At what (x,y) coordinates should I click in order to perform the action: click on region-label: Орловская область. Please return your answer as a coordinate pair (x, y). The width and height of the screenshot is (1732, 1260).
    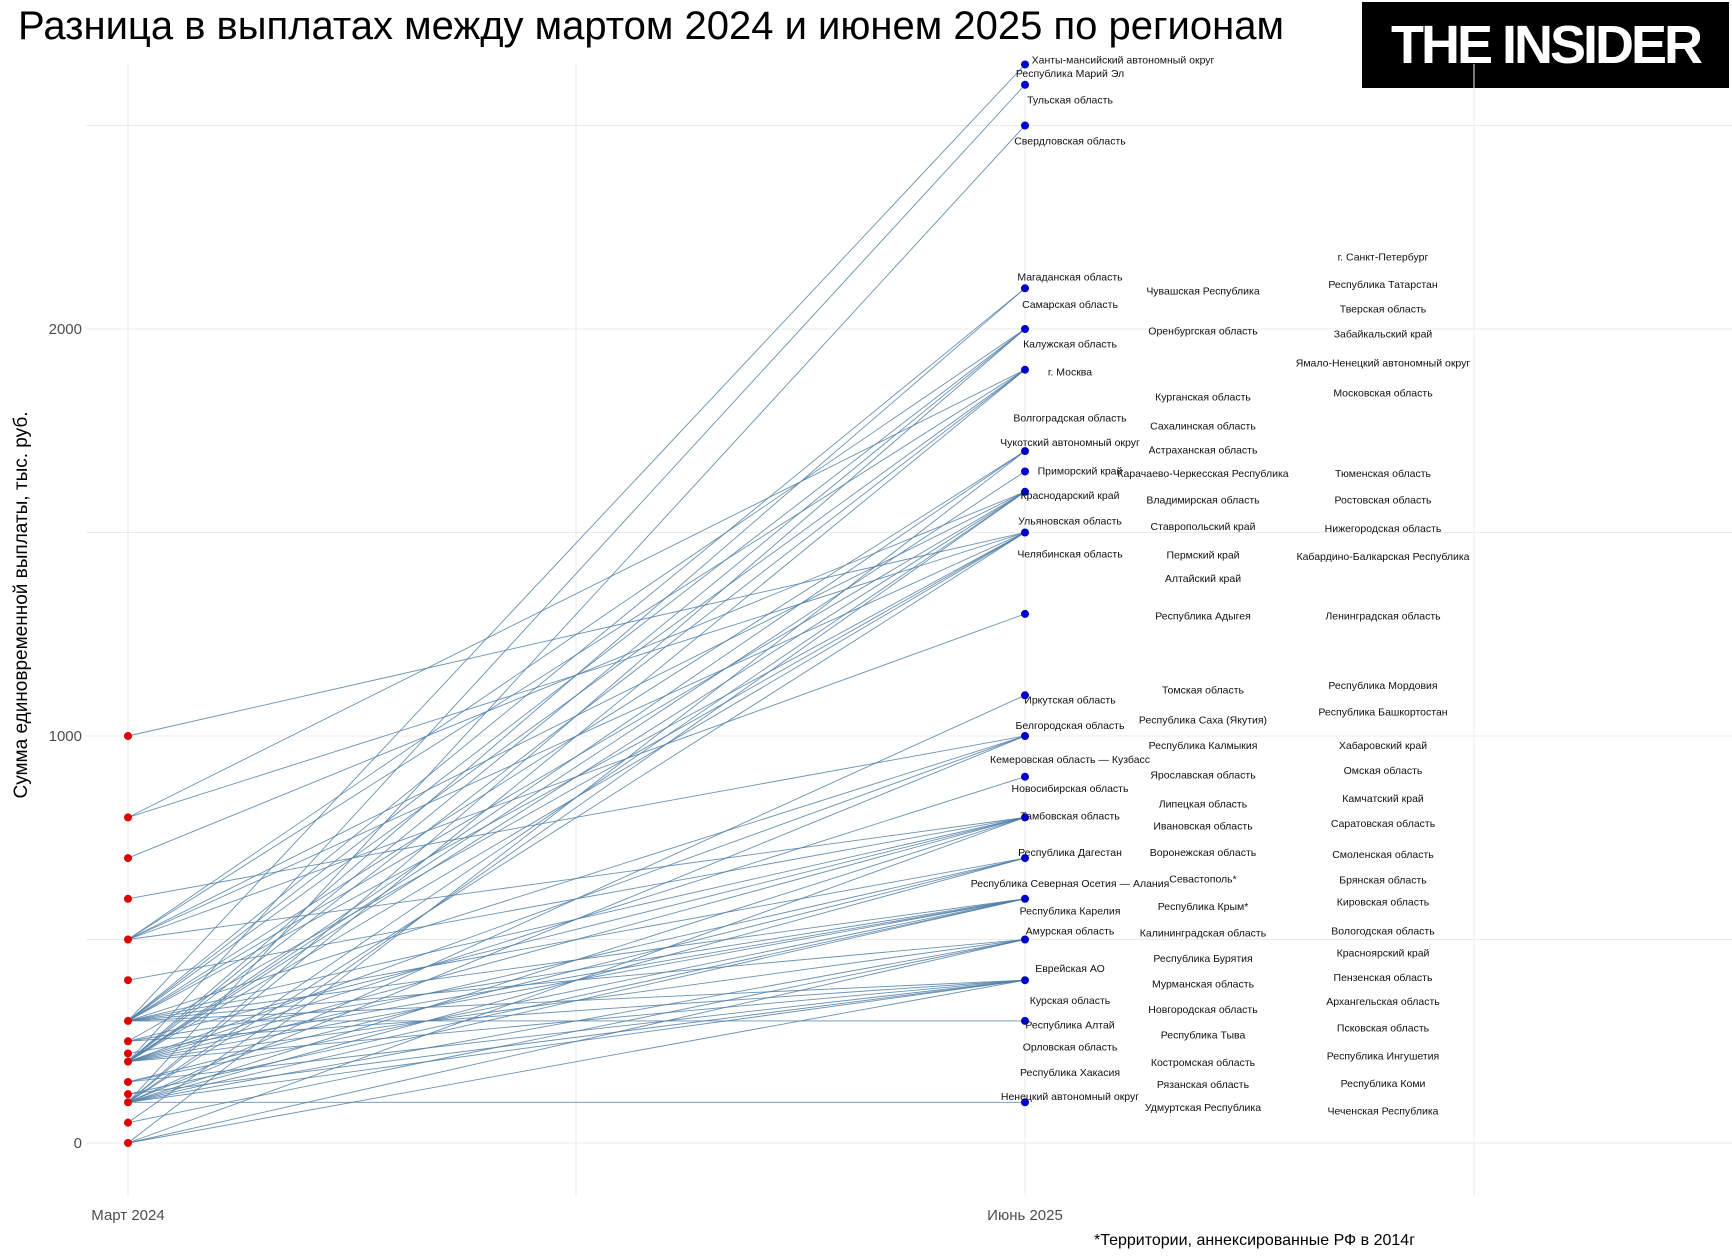
    Looking at the image, I should click on (1070, 1047).